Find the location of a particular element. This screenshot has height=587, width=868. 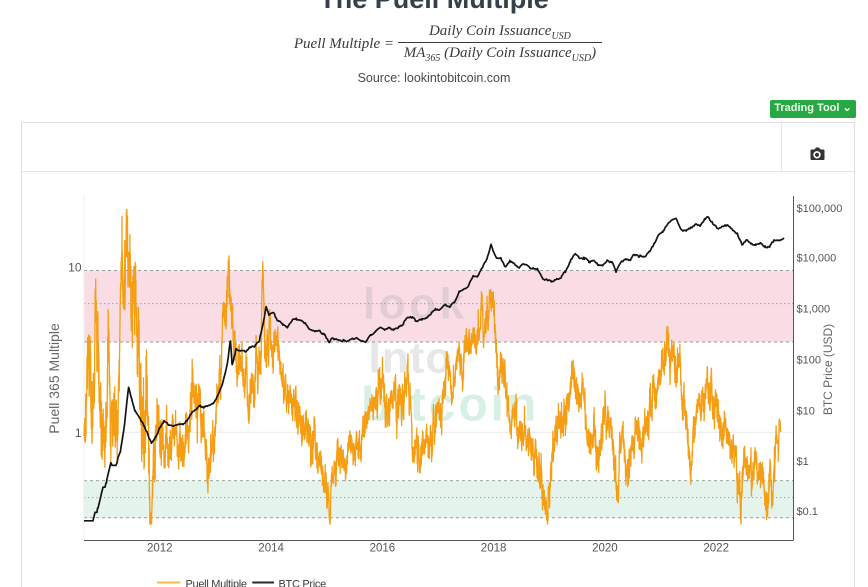

svg-text: 2014 is located at coordinates (271, 549).